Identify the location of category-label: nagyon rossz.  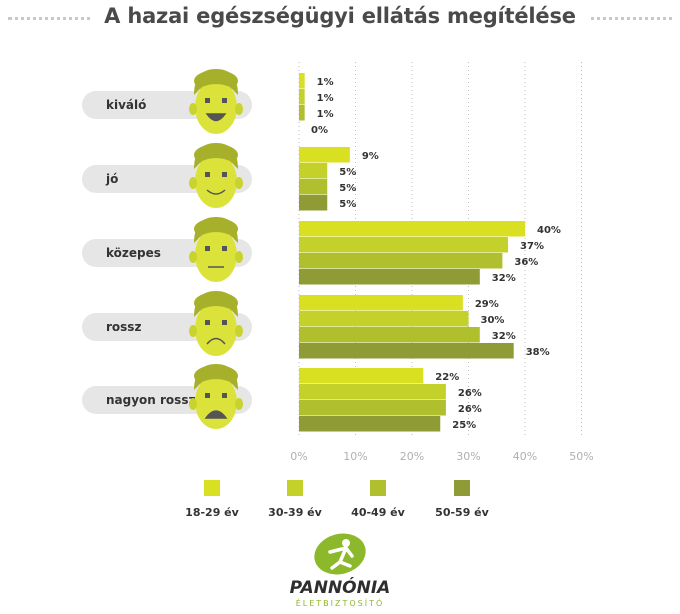
(150, 400).